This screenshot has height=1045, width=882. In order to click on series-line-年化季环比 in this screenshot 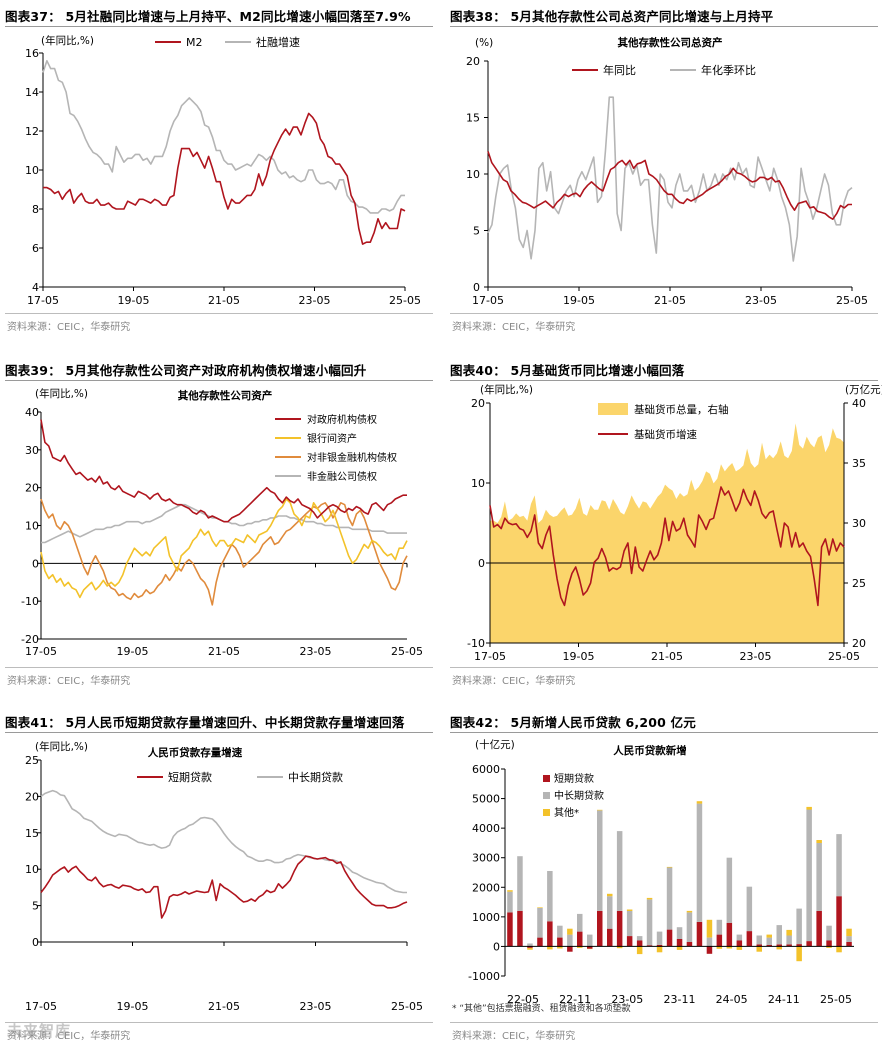, I will do `click(670, 179)`.